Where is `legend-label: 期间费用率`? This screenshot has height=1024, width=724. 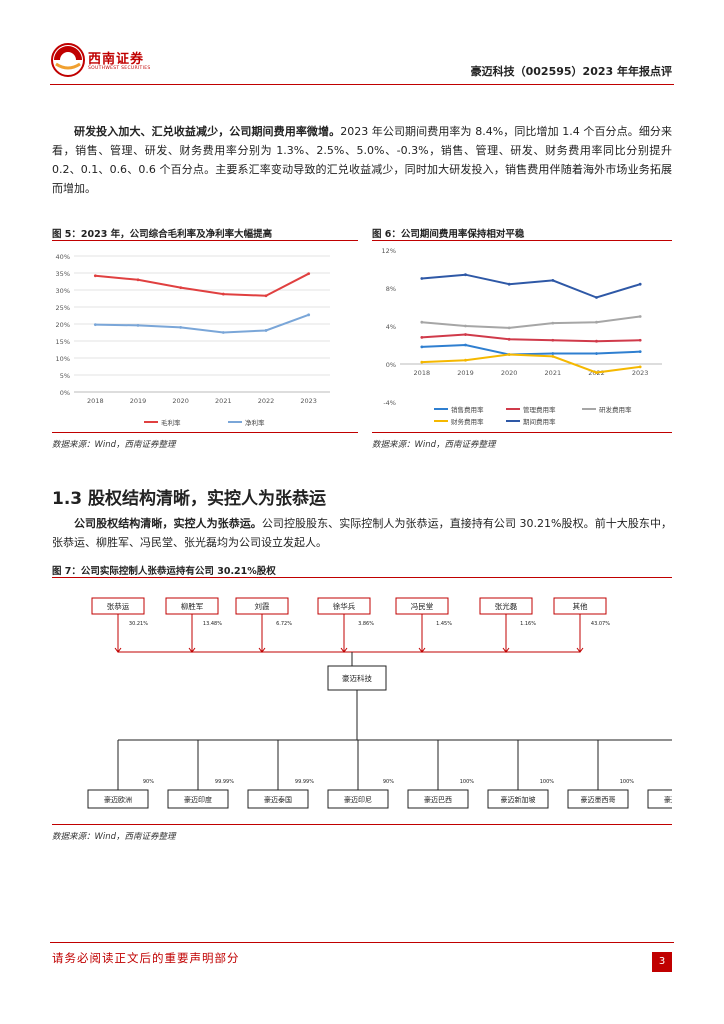
legend-label: 期间费用率 is located at coordinates (539, 421).